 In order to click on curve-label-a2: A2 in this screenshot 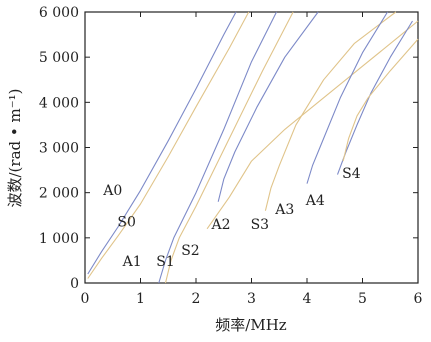, I will do `click(220, 225)`.